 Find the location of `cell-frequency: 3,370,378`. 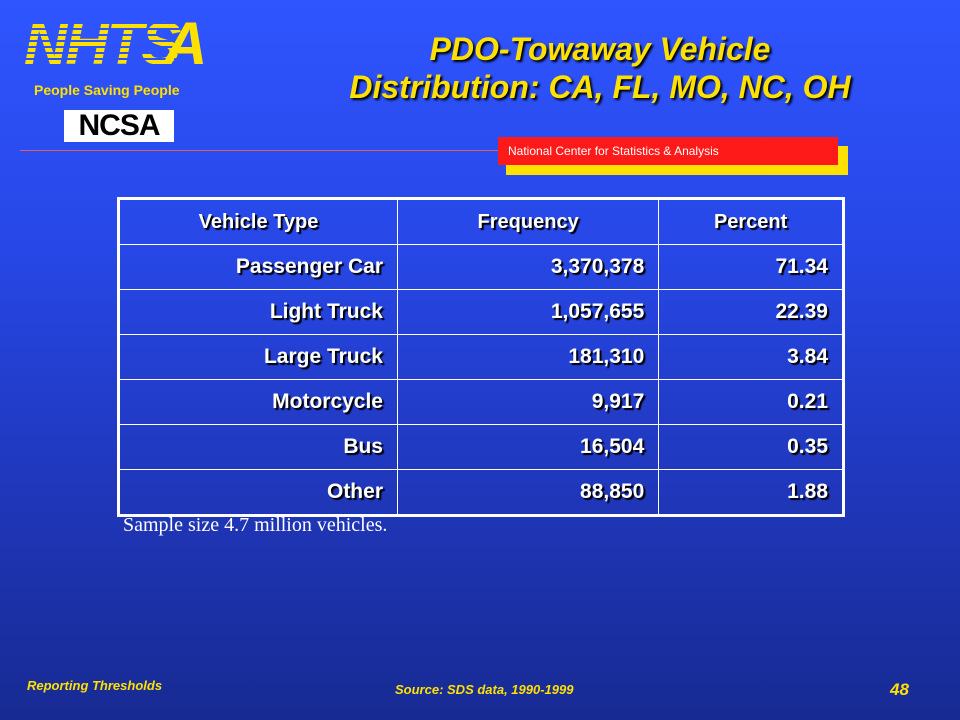

cell-frequency: 3,370,378 is located at coordinates (528, 267).